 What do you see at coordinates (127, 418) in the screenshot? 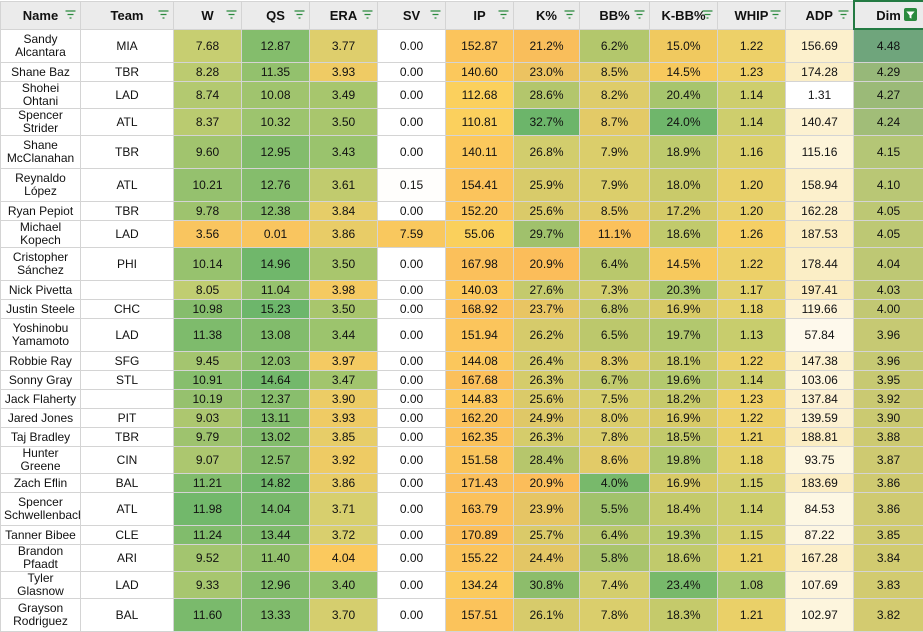
I see `cell-team: PIT` at bounding box center [127, 418].